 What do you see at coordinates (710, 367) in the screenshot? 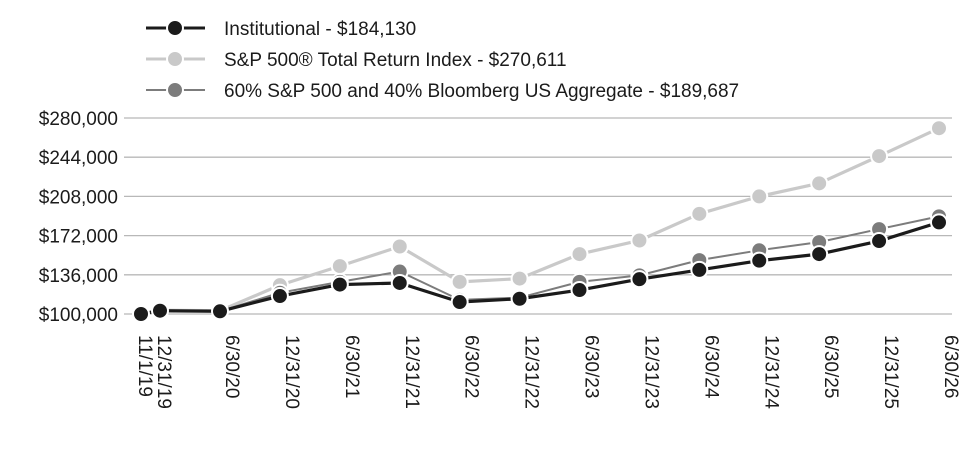
I see `x-tick-label: 6/30/24` at bounding box center [710, 367].